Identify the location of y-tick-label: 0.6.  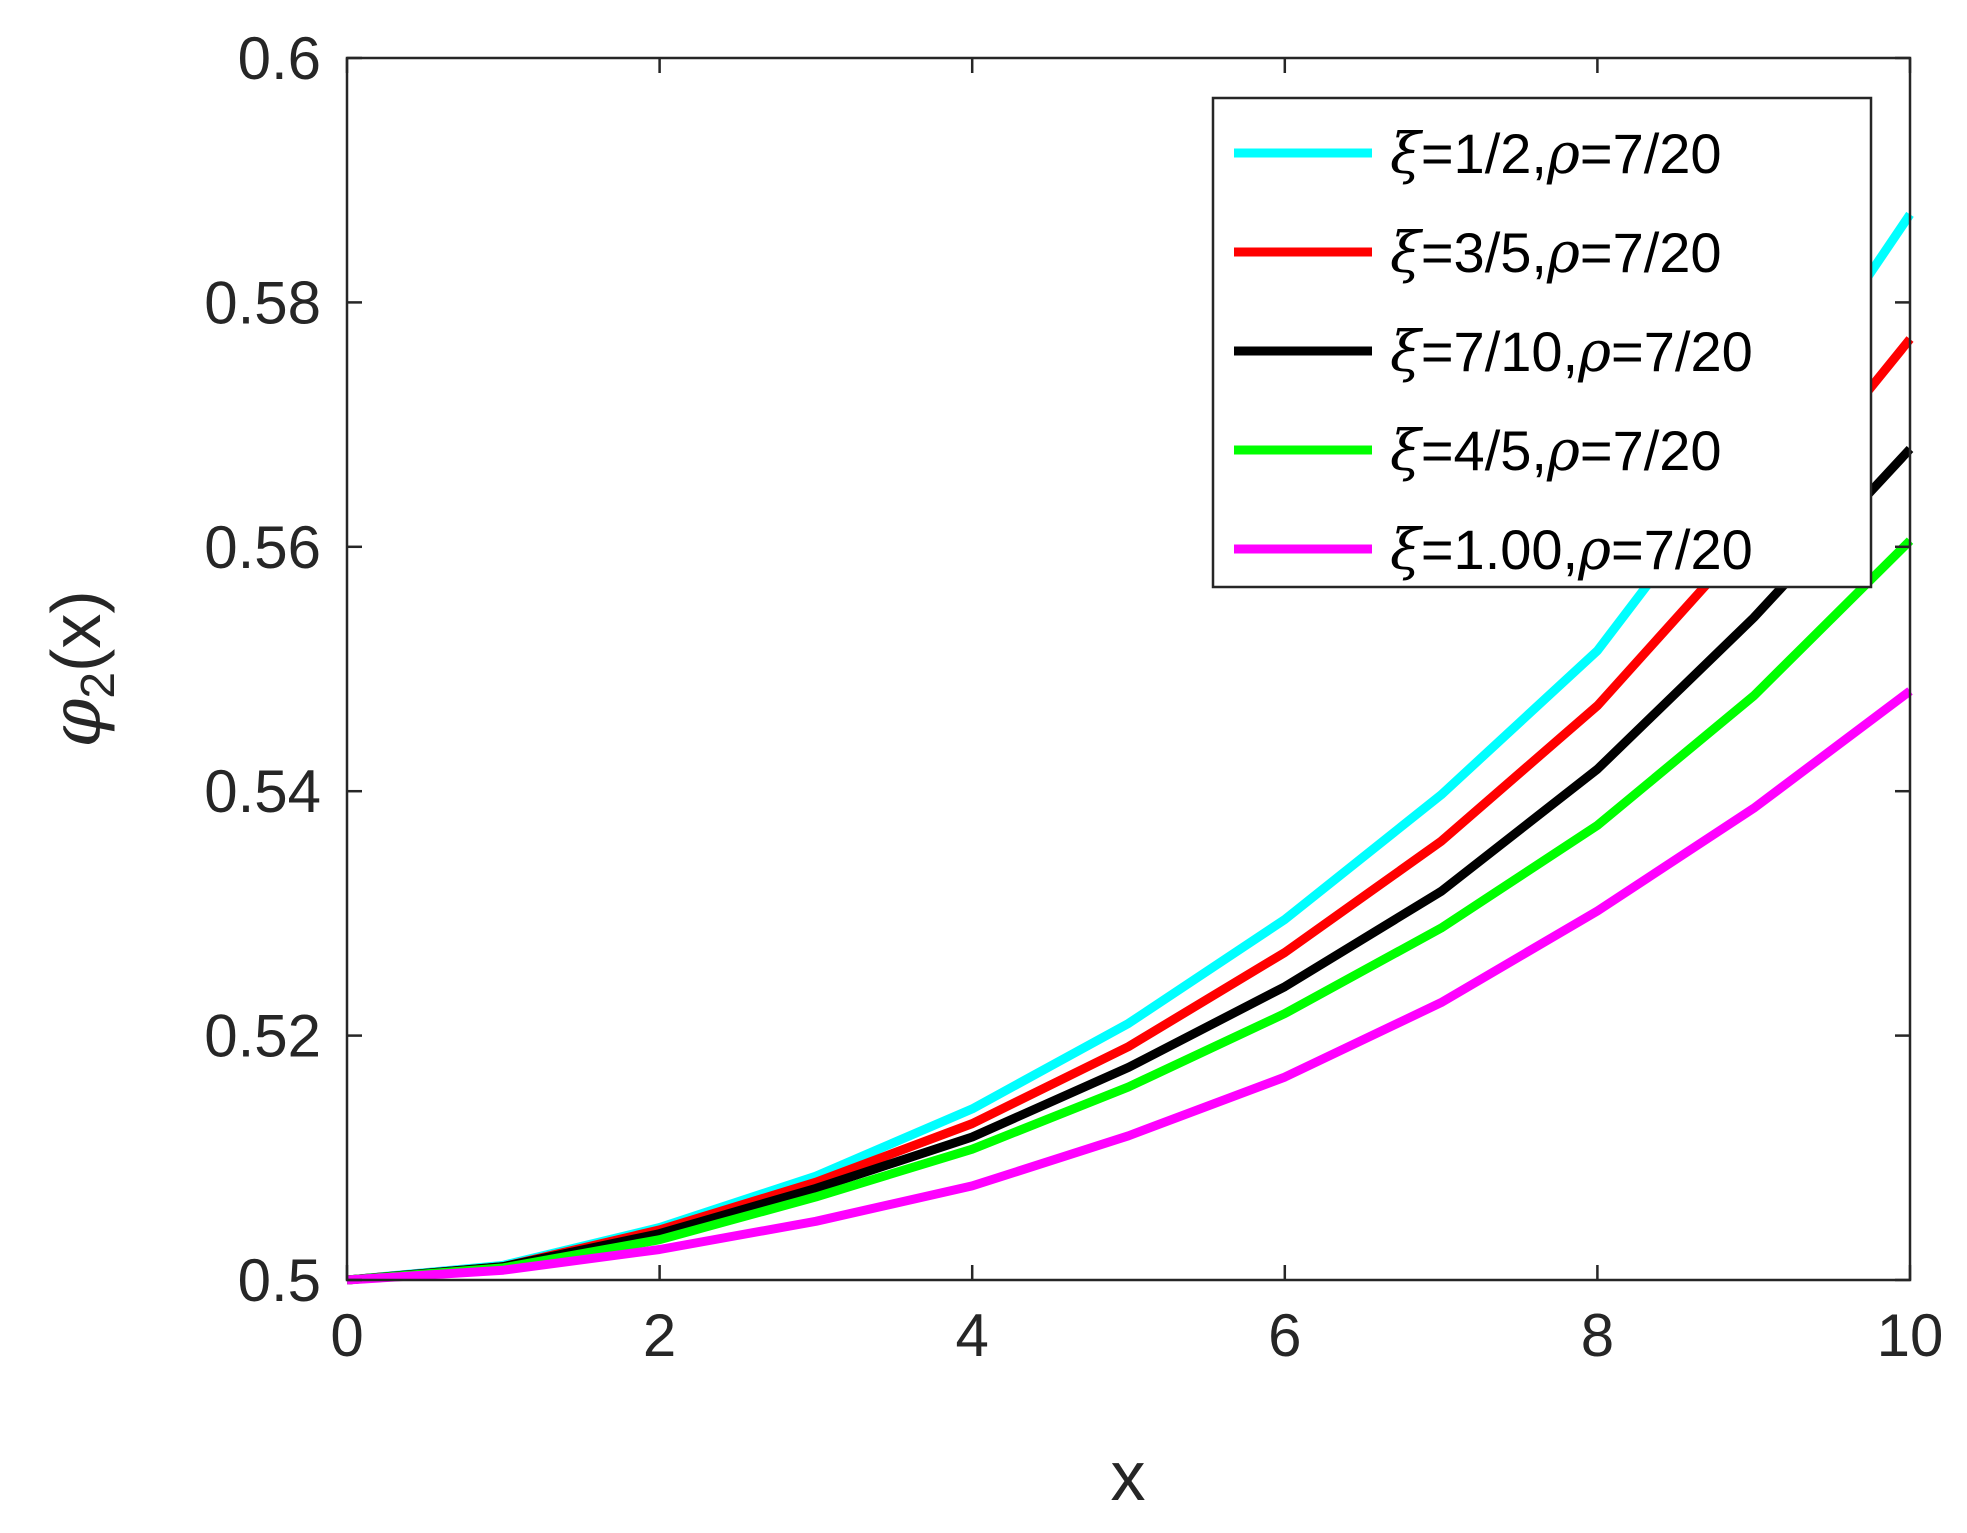
(279, 58).